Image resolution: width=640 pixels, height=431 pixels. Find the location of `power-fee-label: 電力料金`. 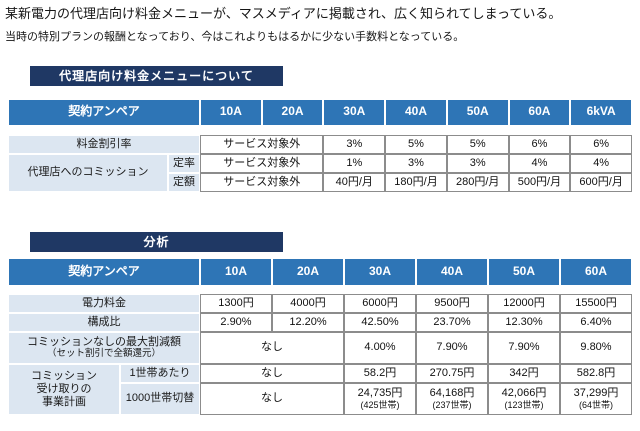

power-fee-label: 電力料金 is located at coordinates (104, 303).